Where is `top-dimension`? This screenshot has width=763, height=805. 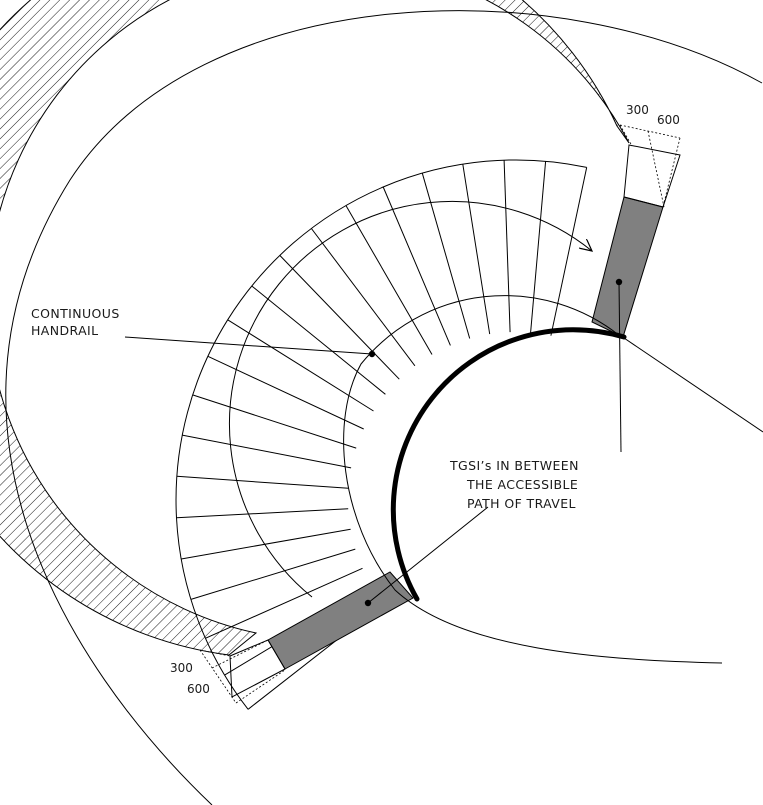 top-dimension is located at coordinates (650, 166).